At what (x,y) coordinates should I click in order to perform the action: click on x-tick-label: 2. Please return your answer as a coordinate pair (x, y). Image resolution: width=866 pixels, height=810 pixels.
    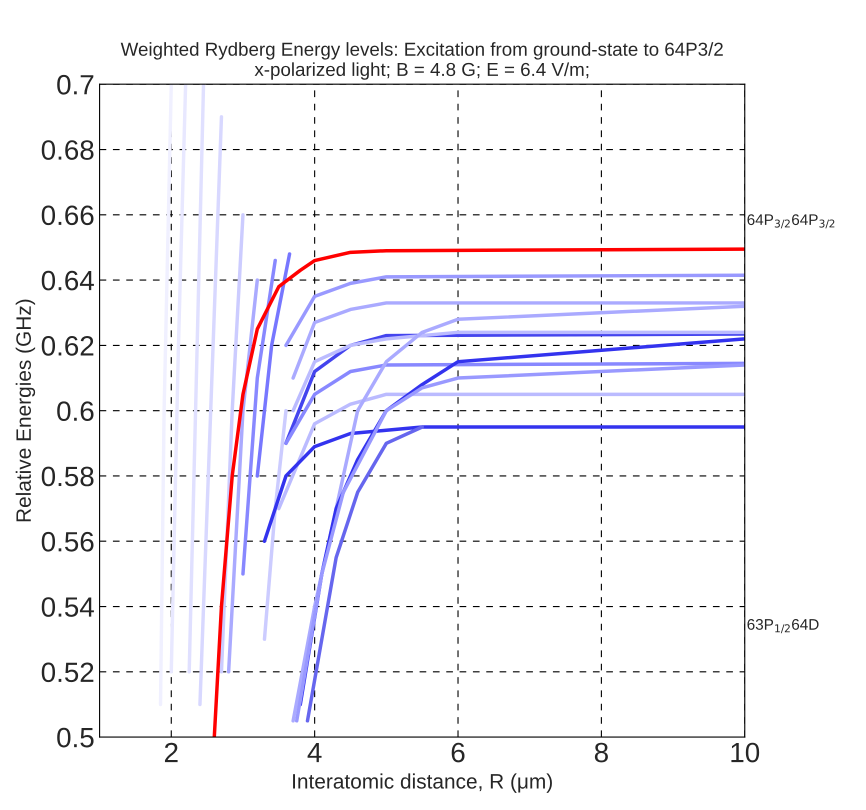
    Looking at the image, I should click on (171, 752).